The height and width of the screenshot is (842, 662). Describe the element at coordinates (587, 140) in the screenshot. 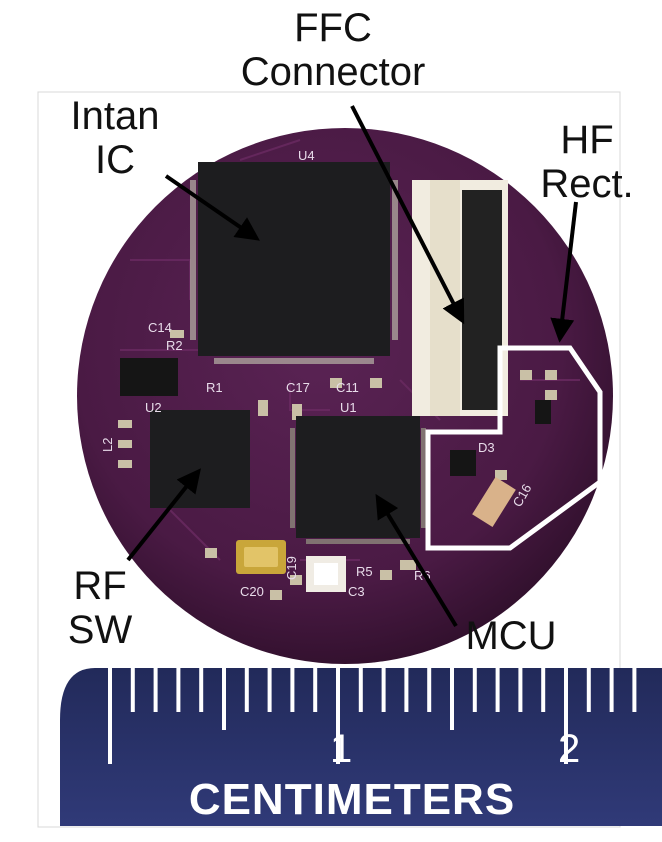

I see `label-hf-line1: HF` at that location.